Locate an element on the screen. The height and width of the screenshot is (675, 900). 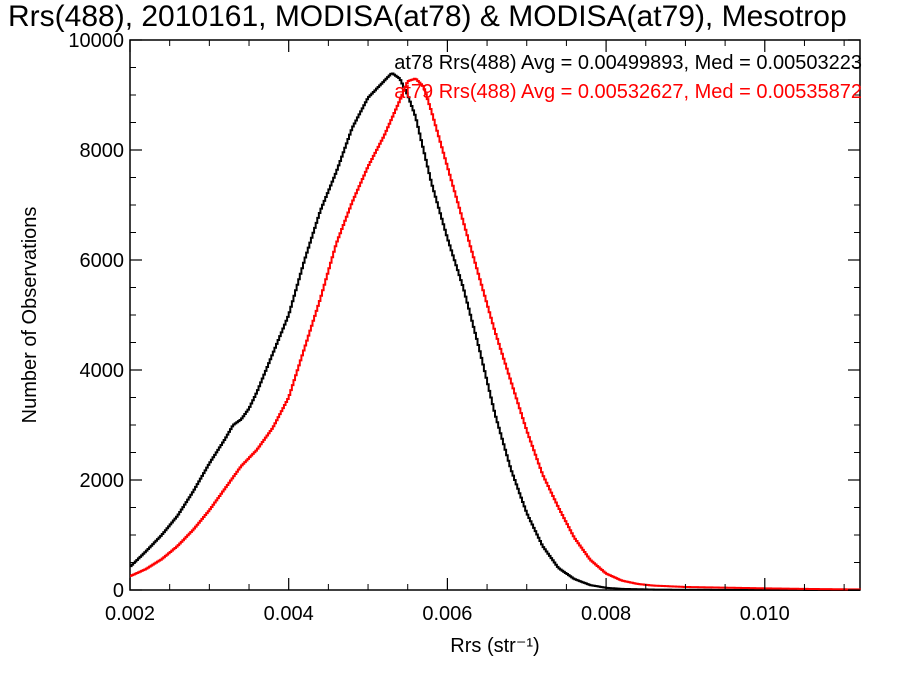
y-tick-label: 8000 is located at coordinates (102, 151).